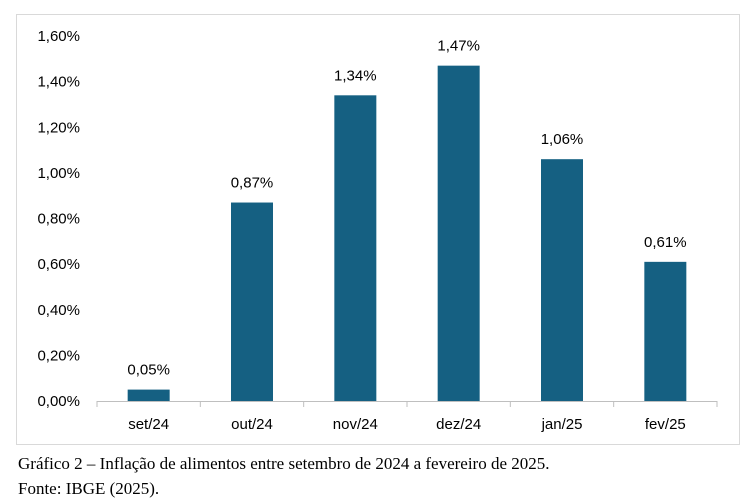 This screenshot has width=753, height=502. I want to click on y-tick-label: 0,80%, so click(58, 219).